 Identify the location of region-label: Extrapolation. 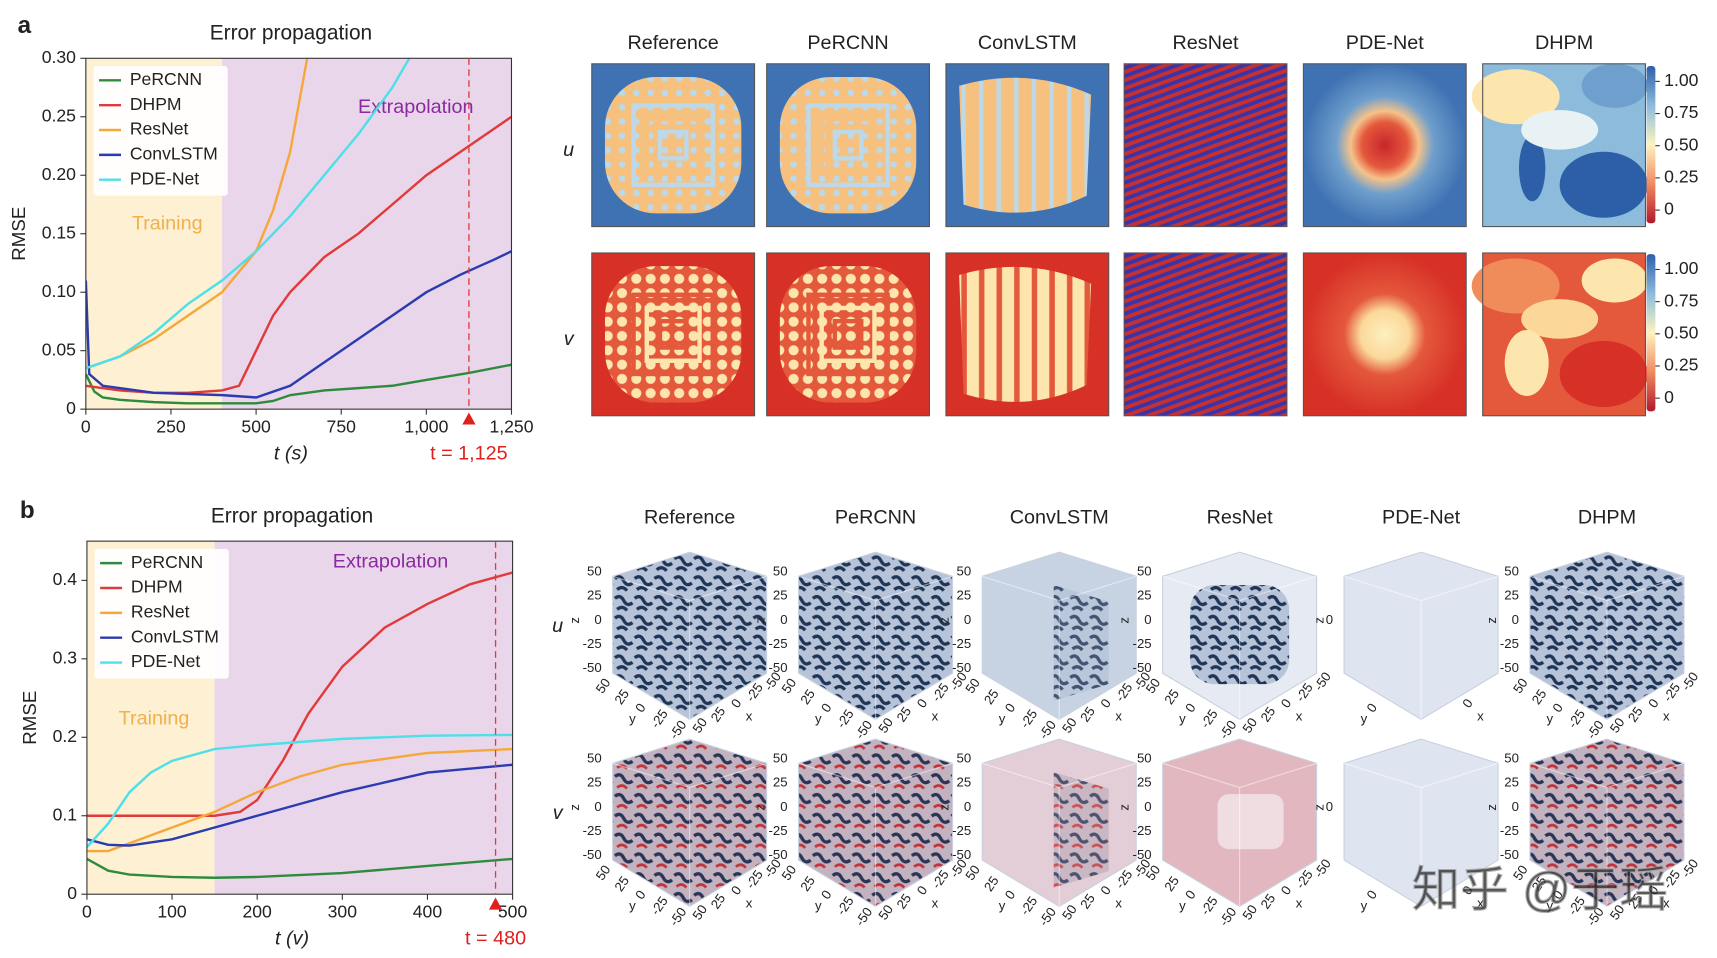
(390, 561).